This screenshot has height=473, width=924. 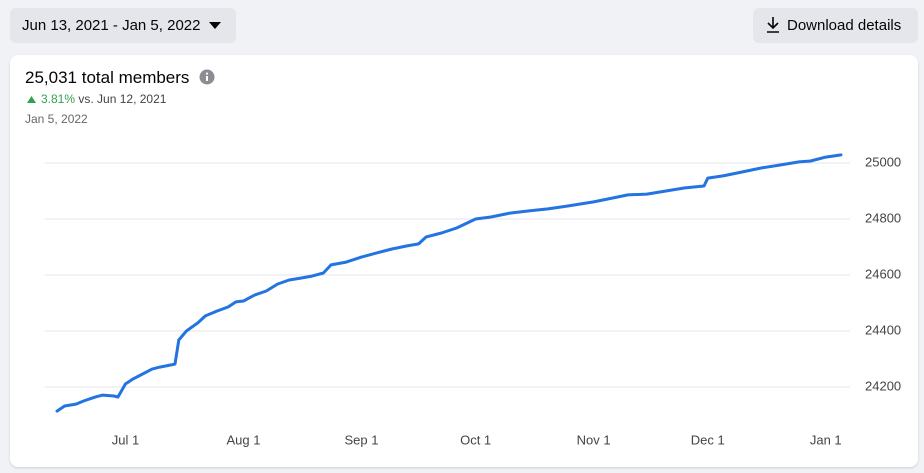 I want to click on dropdown-arrow, so click(x=215, y=25).